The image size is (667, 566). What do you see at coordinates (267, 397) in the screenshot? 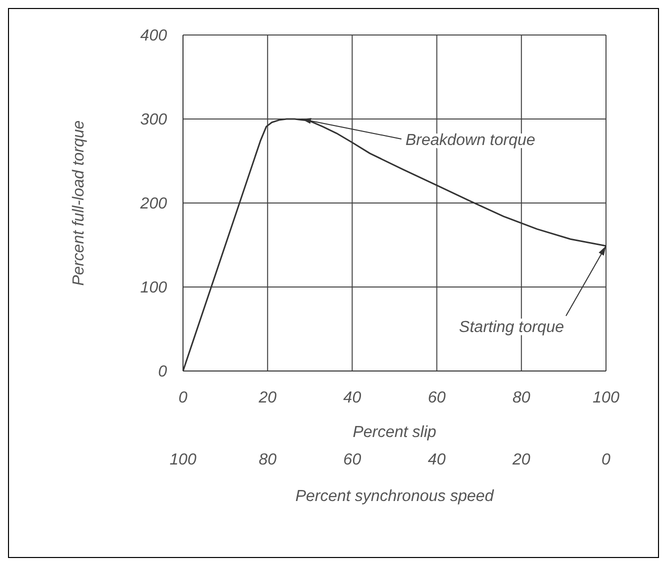
I see `x-tick-label: 20` at bounding box center [267, 397].